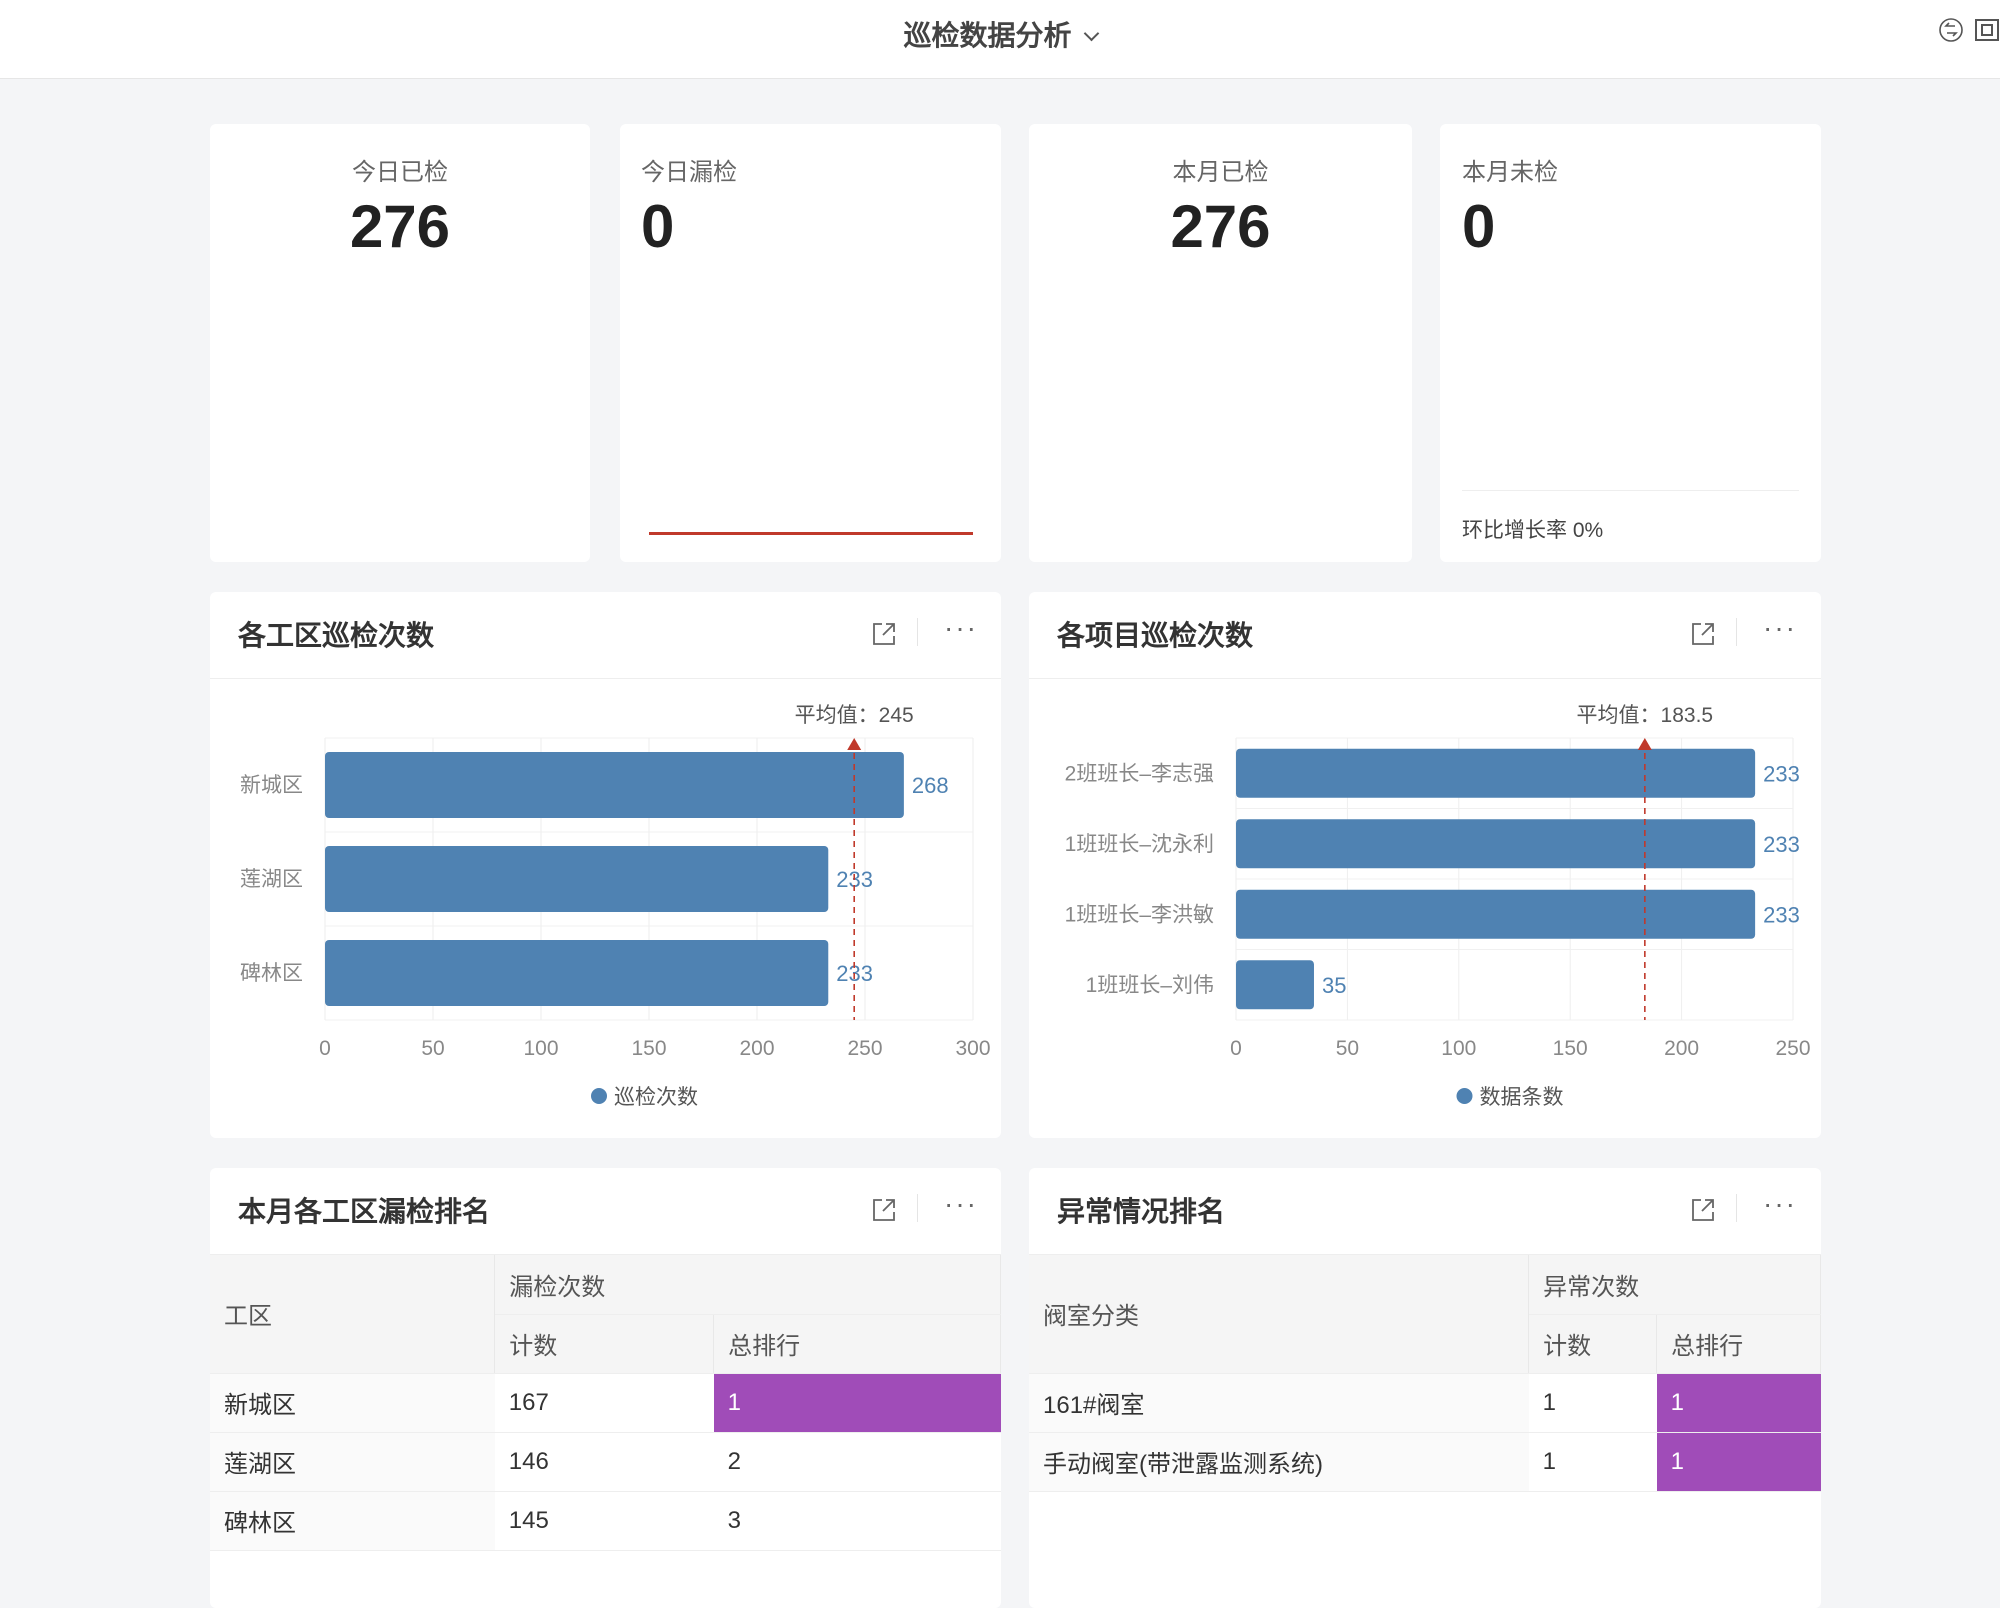 The width and height of the screenshot is (2000, 1608). What do you see at coordinates (352, 1462) in the screenshot?
I see `cell-name: 莲湖区` at bounding box center [352, 1462].